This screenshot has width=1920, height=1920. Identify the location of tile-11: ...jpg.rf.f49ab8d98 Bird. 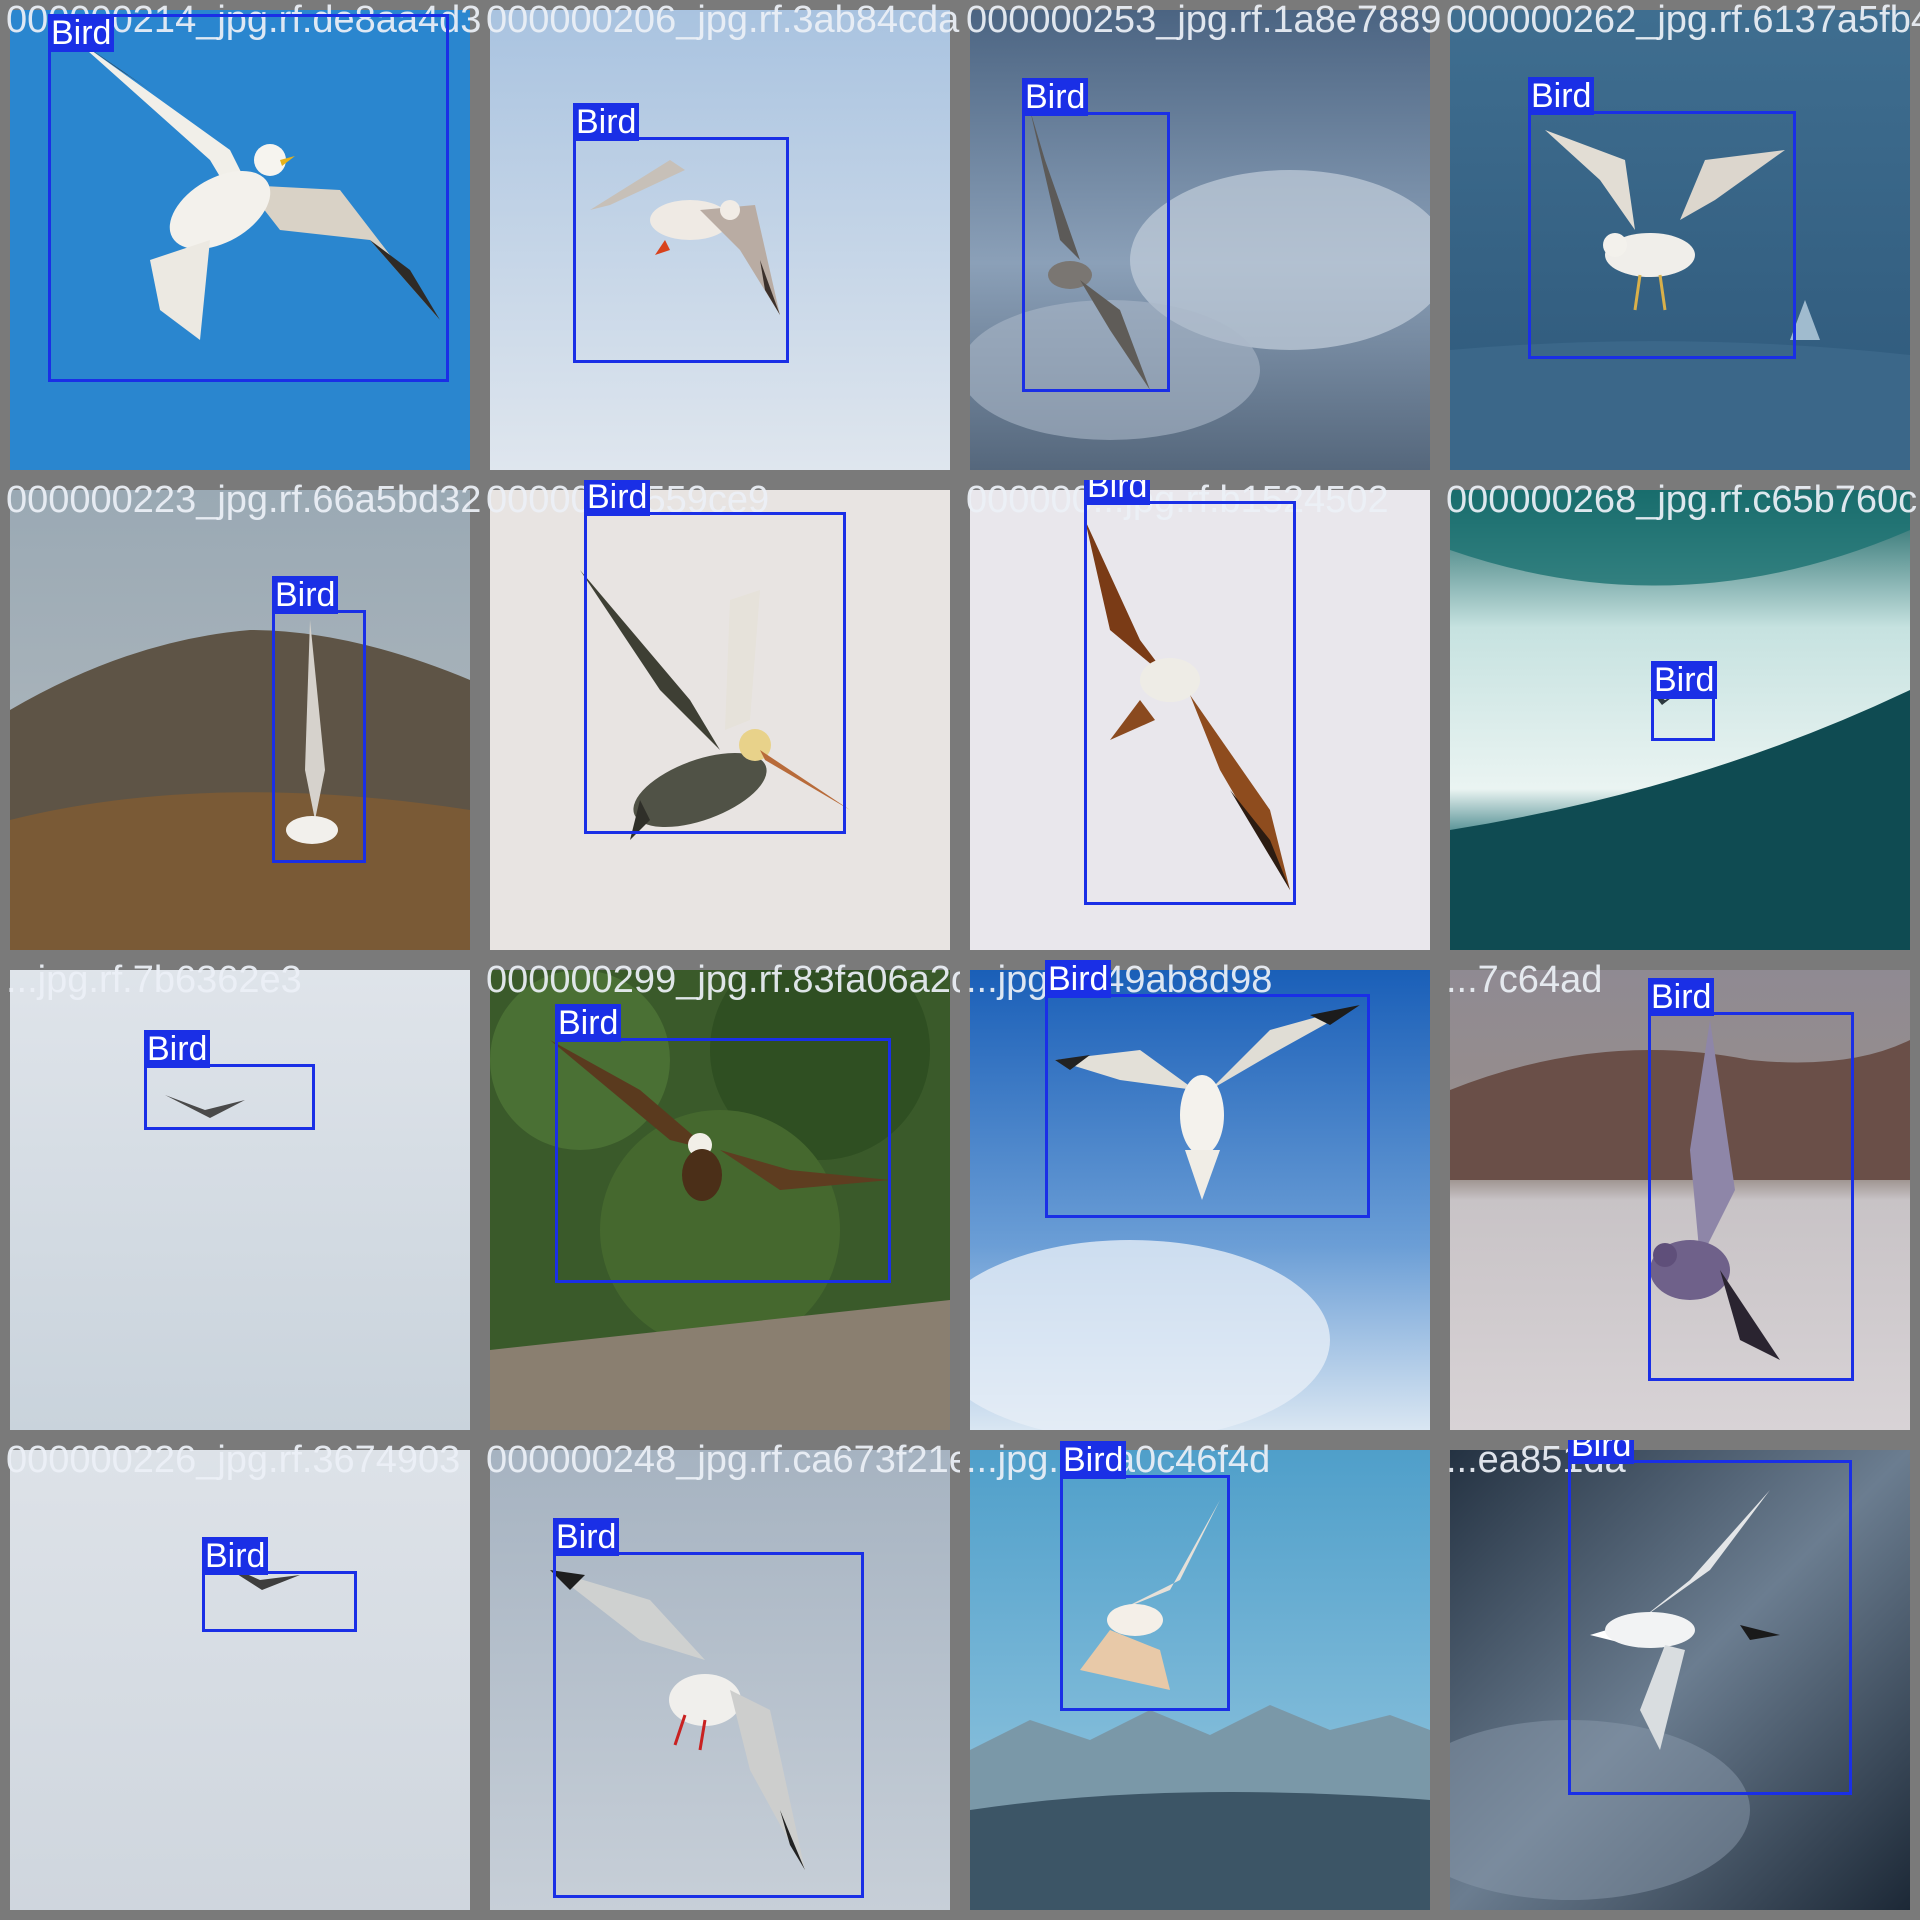
(1200, 1200).